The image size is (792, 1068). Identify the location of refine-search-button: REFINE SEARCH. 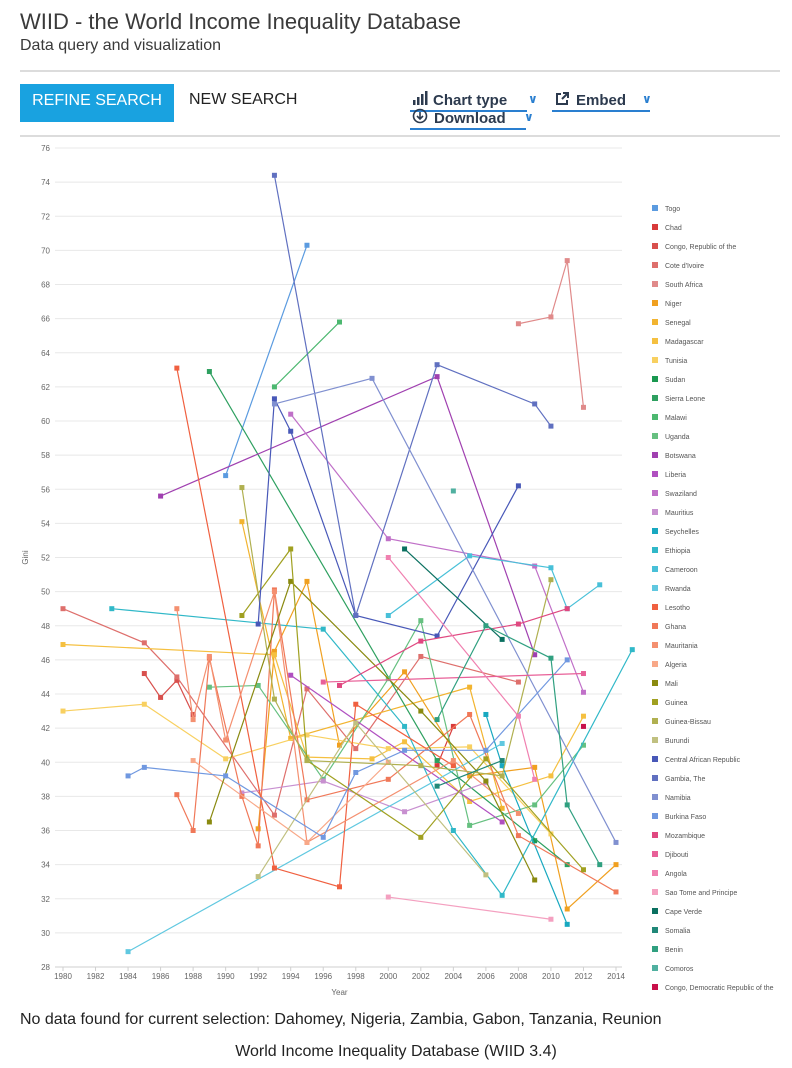
(97, 103).